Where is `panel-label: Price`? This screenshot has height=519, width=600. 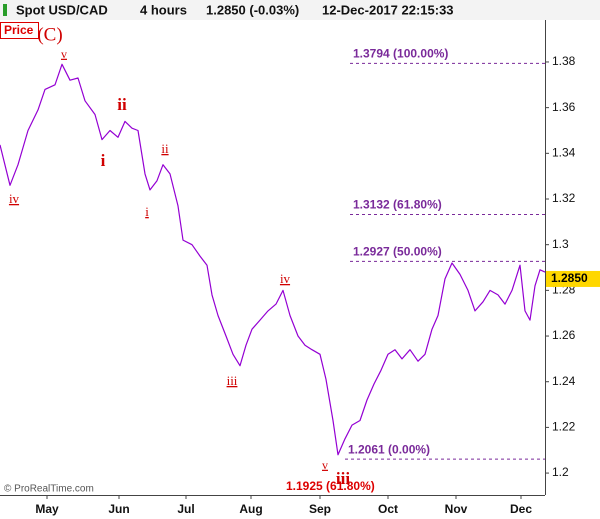
panel-label: Price is located at coordinates (19, 30).